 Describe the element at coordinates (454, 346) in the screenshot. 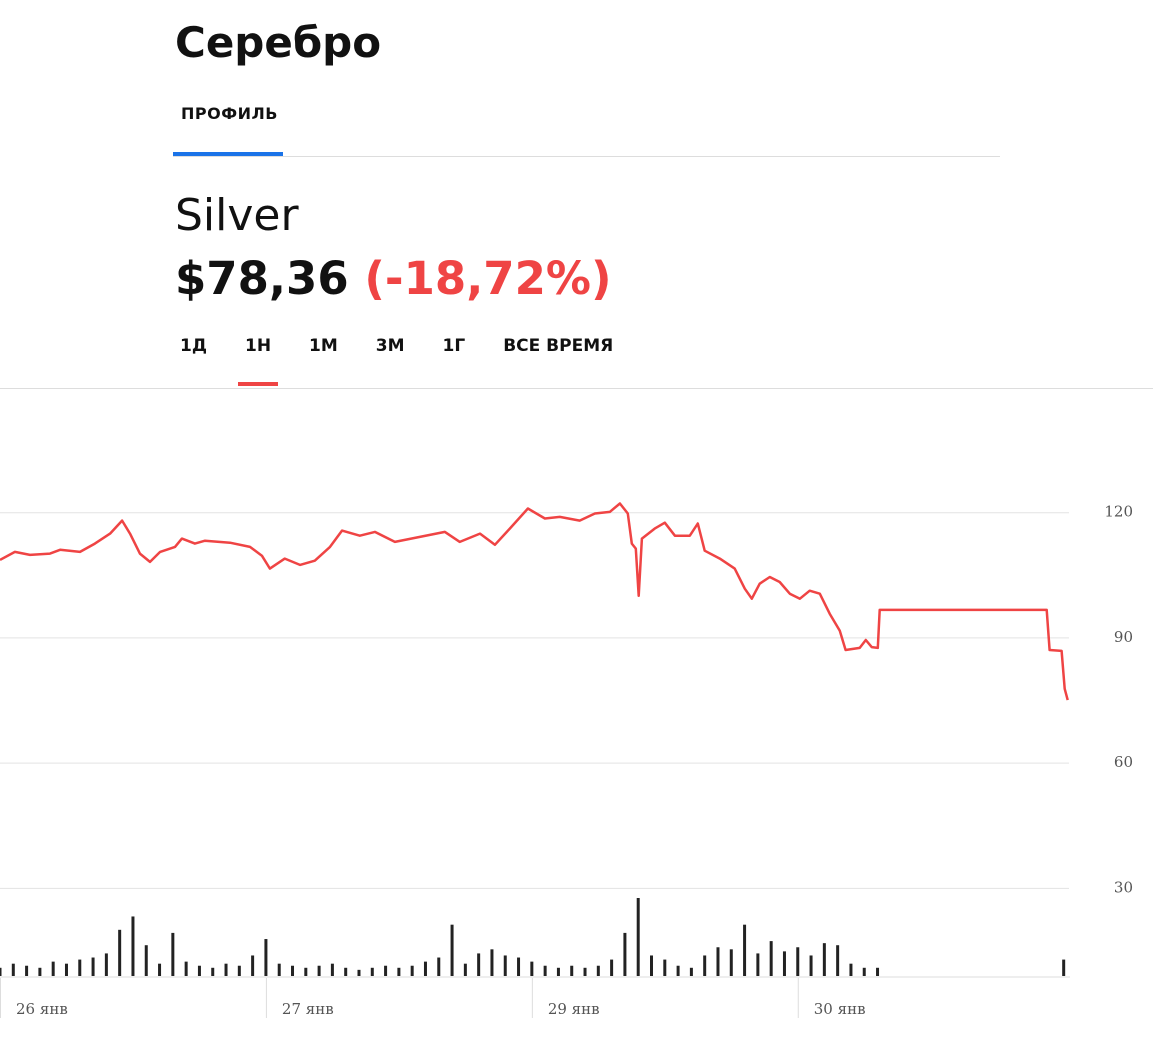

I see `range-button: 1Г` at that location.